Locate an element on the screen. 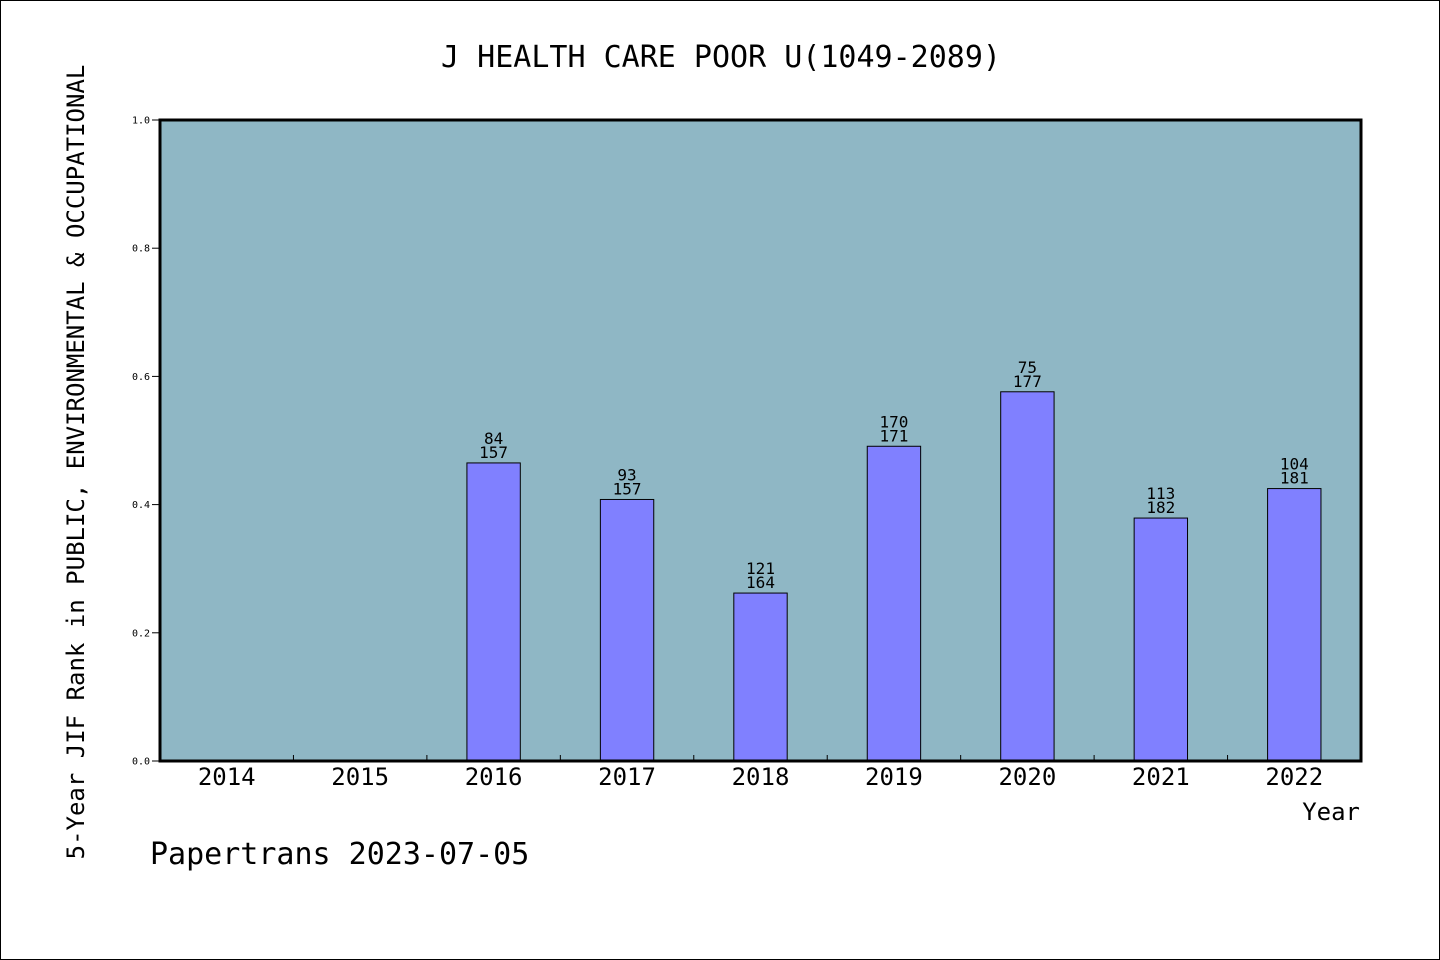 The image size is (1440, 960). x-tick-label: 2022 is located at coordinates (1294, 777).